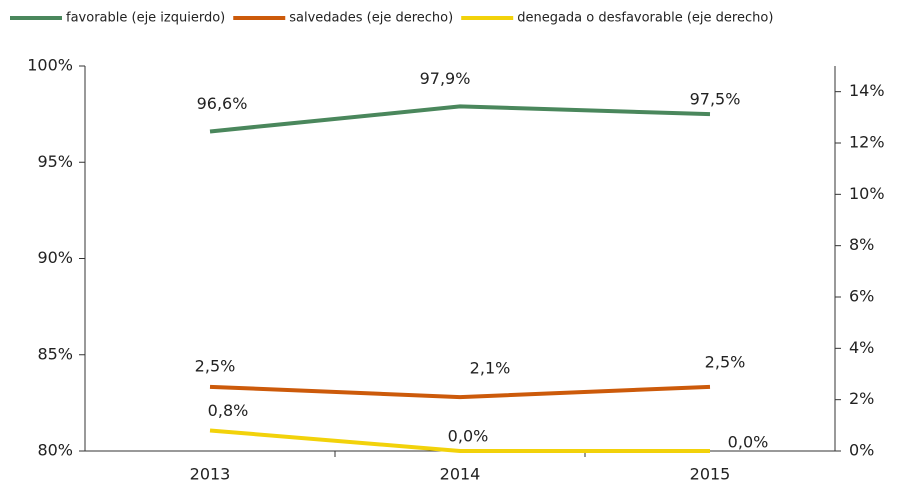 This screenshot has height=491, width=903. What do you see at coordinates (861, 347) in the screenshot?
I see `y2-tick-label: 4%` at bounding box center [861, 347].